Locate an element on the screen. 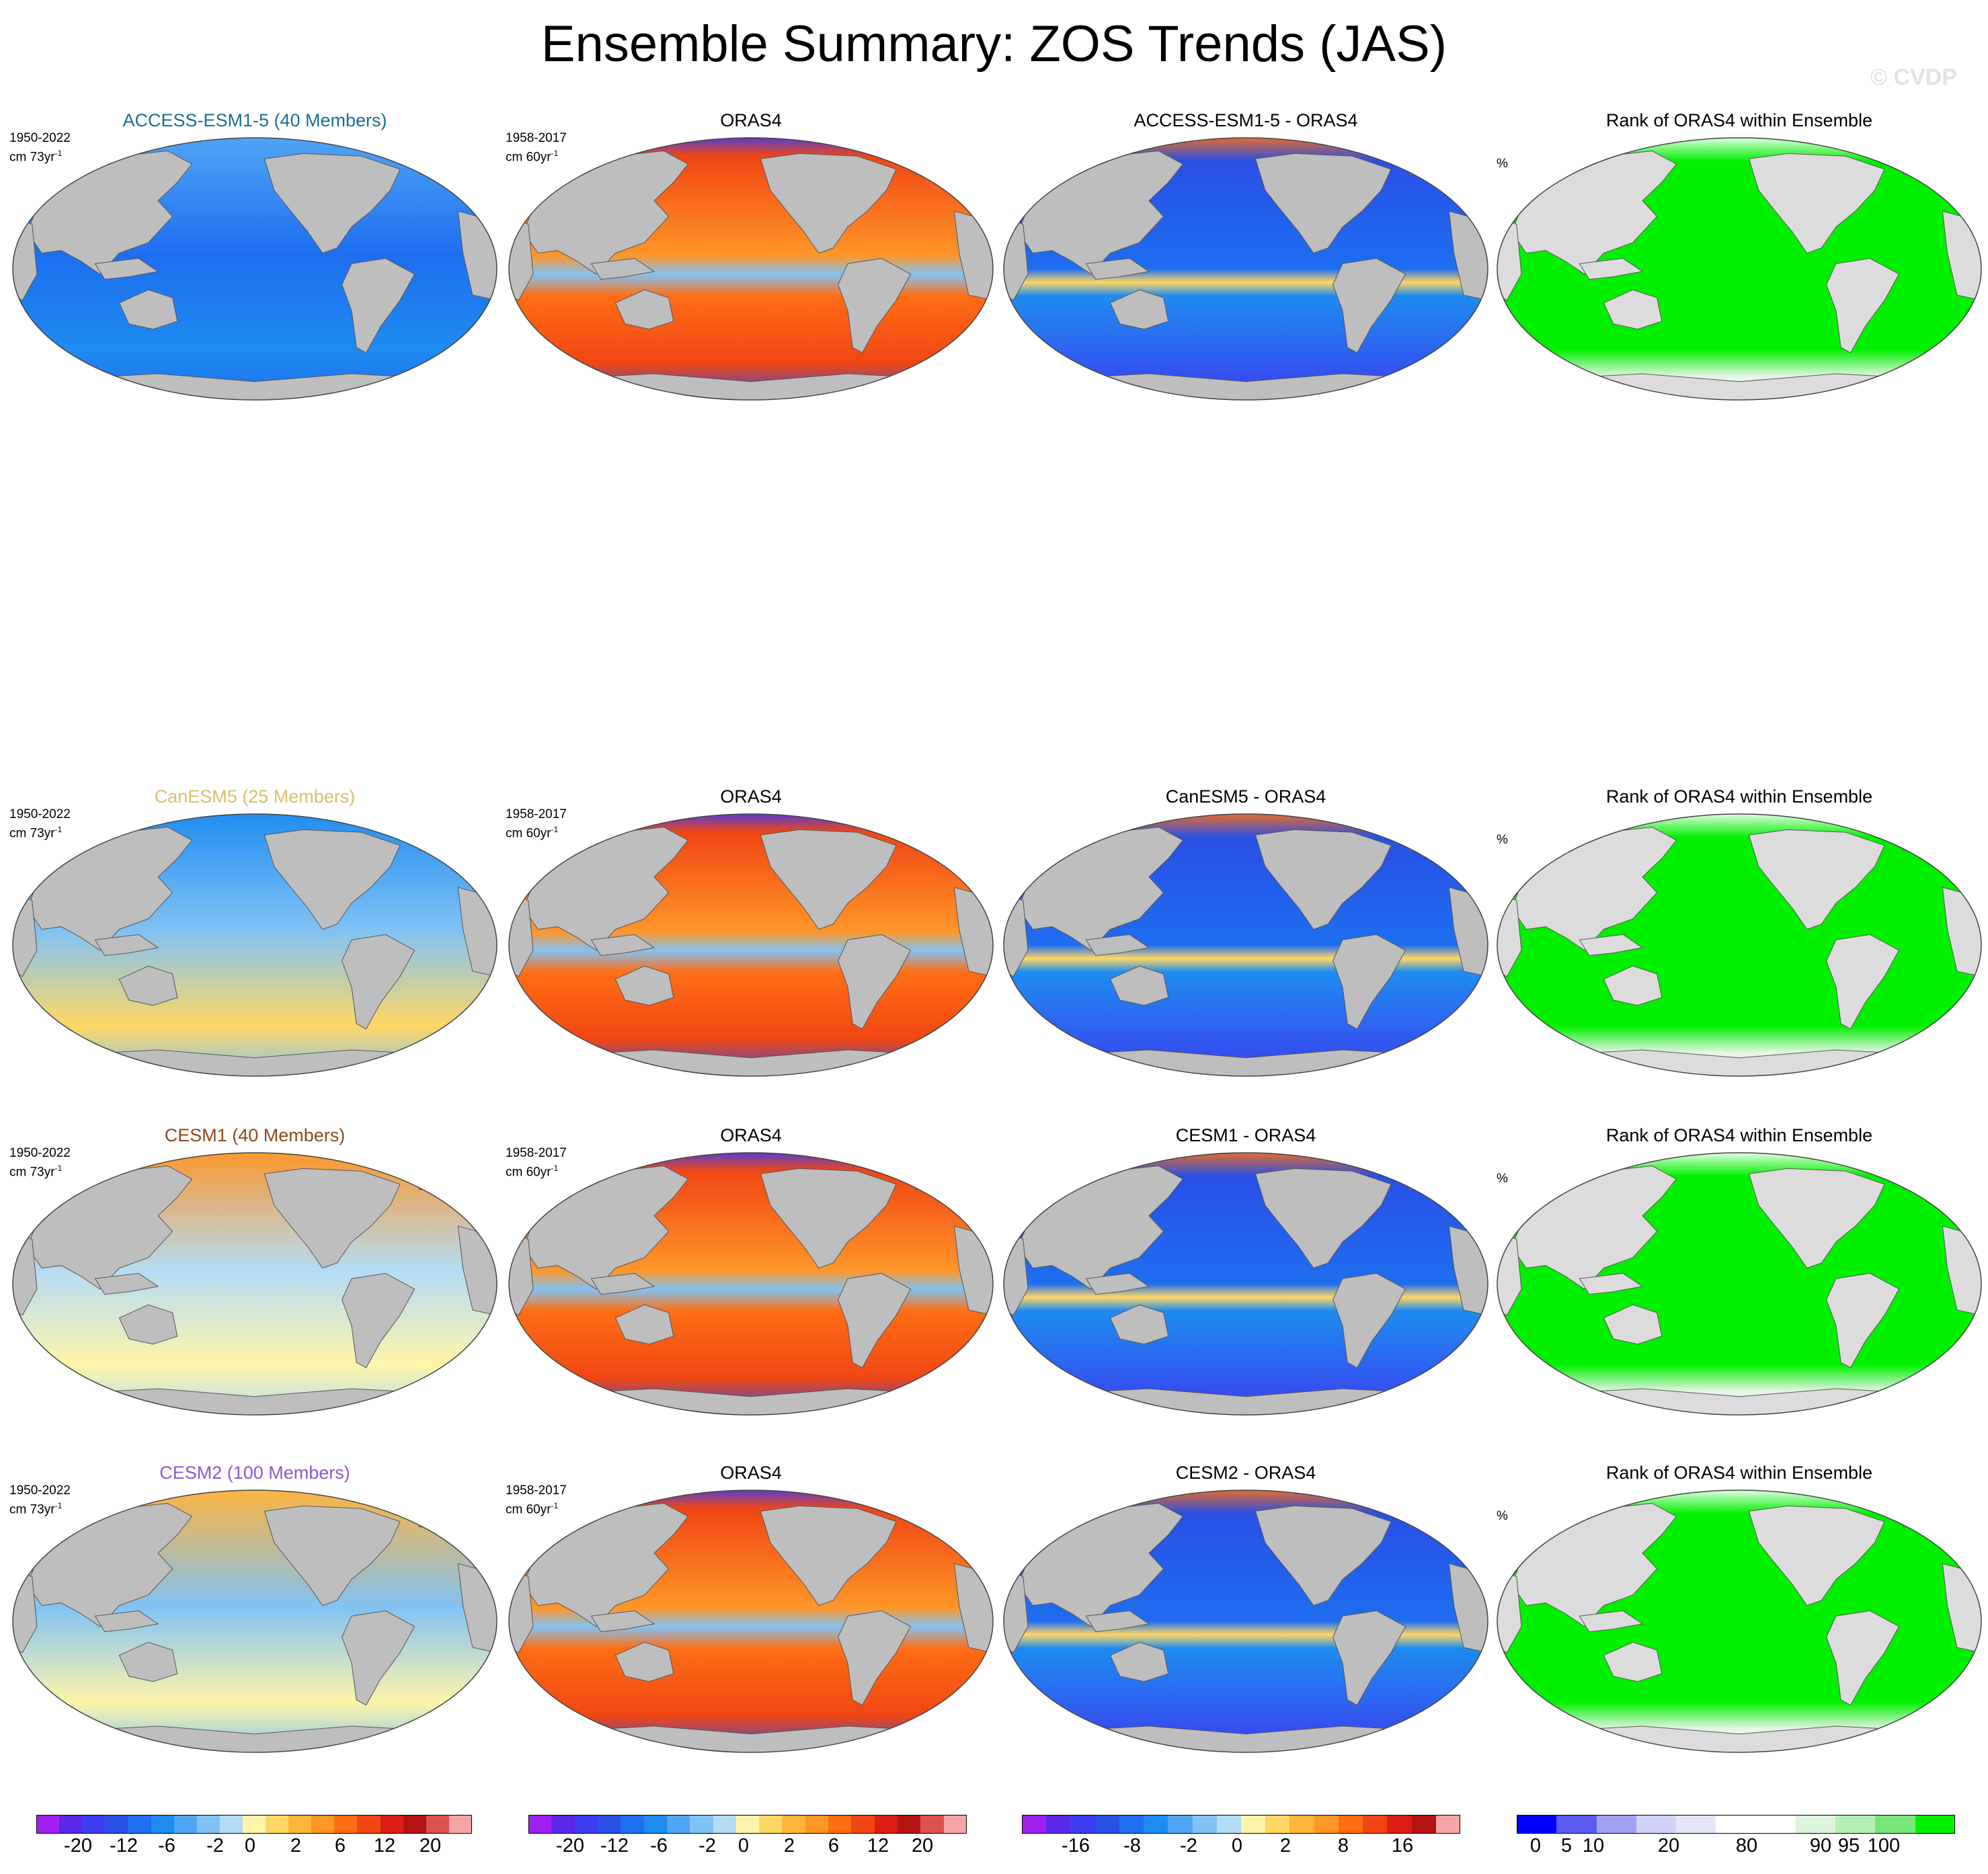 The height and width of the screenshot is (1874, 1988). colorbar-difference is located at coordinates (1241, 1824).